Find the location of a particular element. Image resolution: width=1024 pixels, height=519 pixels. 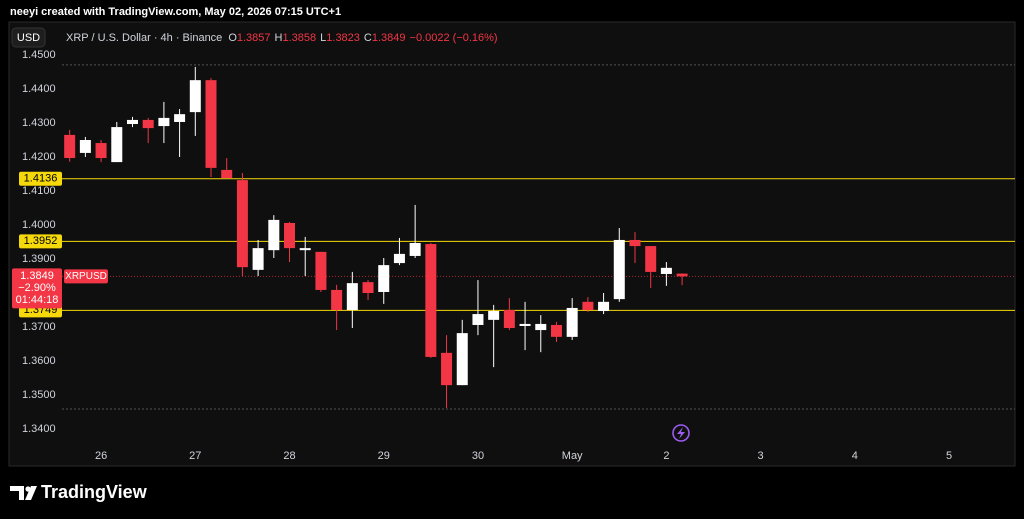

last-price-change: −2.90% is located at coordinates (37, 288).